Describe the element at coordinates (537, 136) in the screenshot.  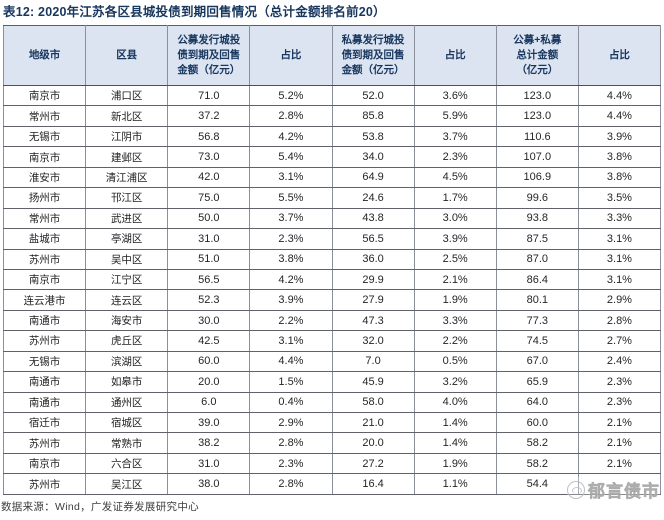
I see `value-cell: 110.6` at that location.